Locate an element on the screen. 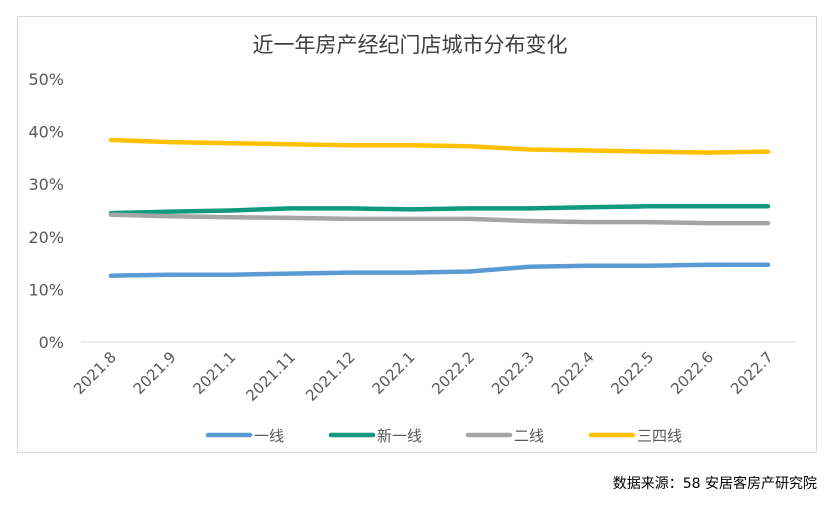  source-note: 数据来源：58 安居客房产研究院 is located at coordinates (714, 484).